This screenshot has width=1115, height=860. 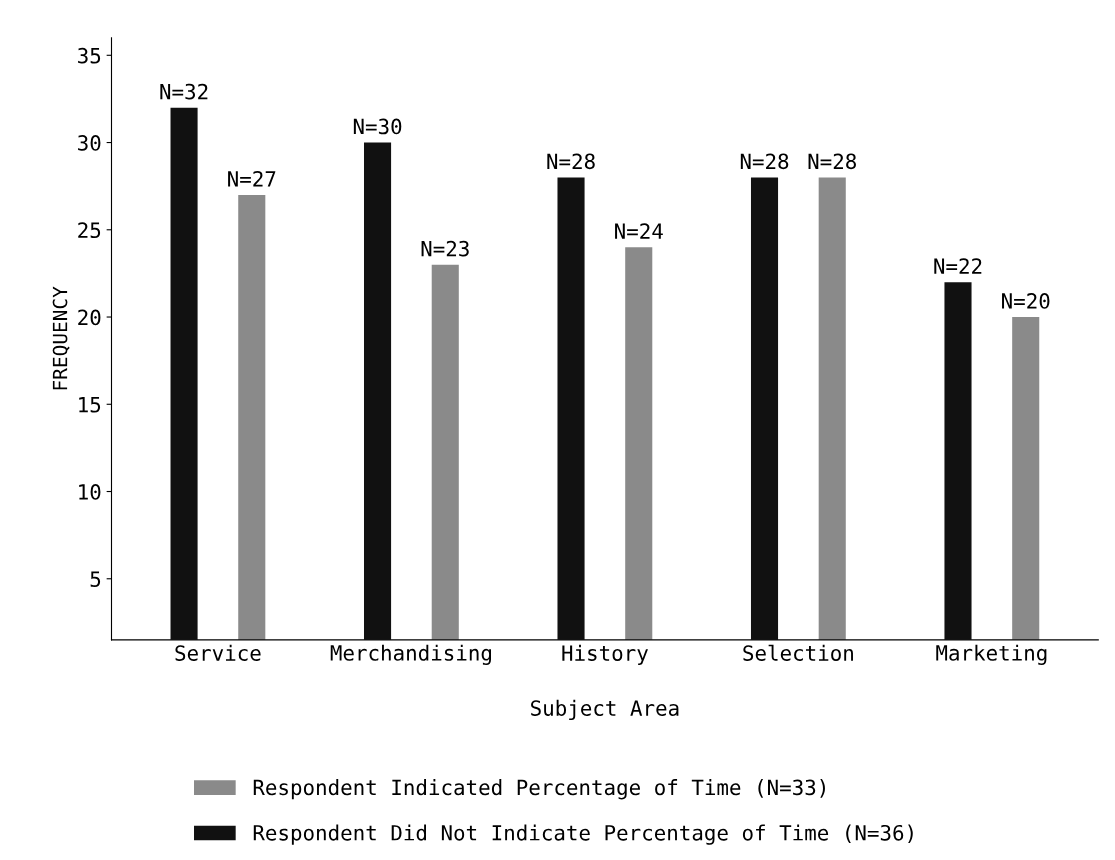 I want to click on x-tick-label: Service, so click(x=218, y=652).